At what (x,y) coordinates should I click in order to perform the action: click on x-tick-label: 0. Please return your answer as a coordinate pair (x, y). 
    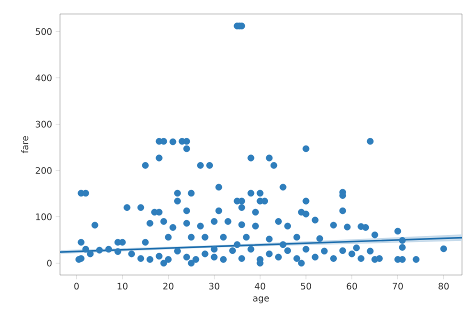
    Looking at the image, I should click on (76, 286).